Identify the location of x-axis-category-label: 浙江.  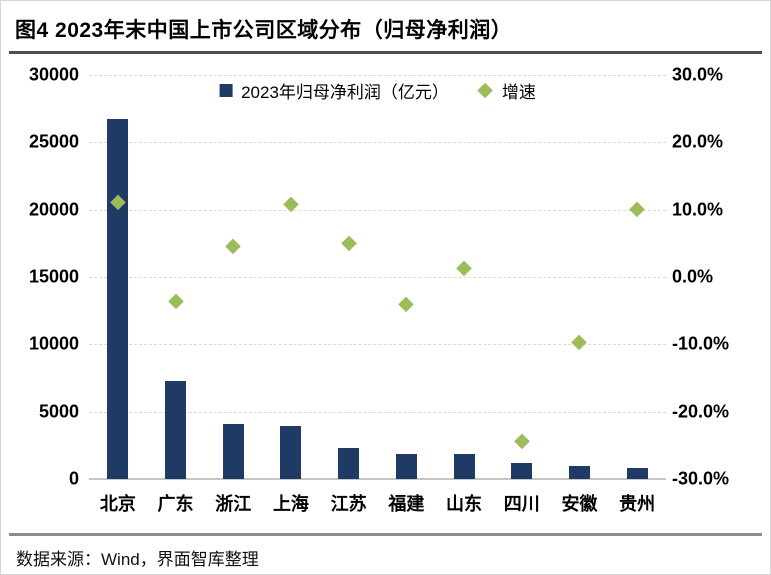
(233, 504).